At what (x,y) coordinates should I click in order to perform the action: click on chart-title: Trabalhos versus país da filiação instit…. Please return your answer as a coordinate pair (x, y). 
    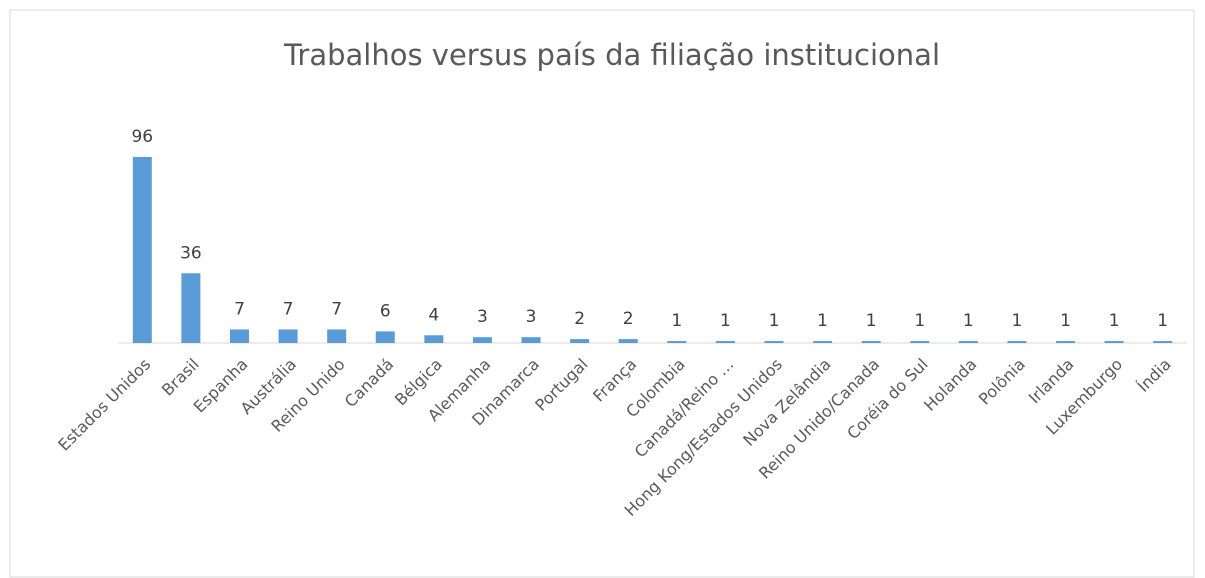
    Looking at the image, I should click on (611, 55).